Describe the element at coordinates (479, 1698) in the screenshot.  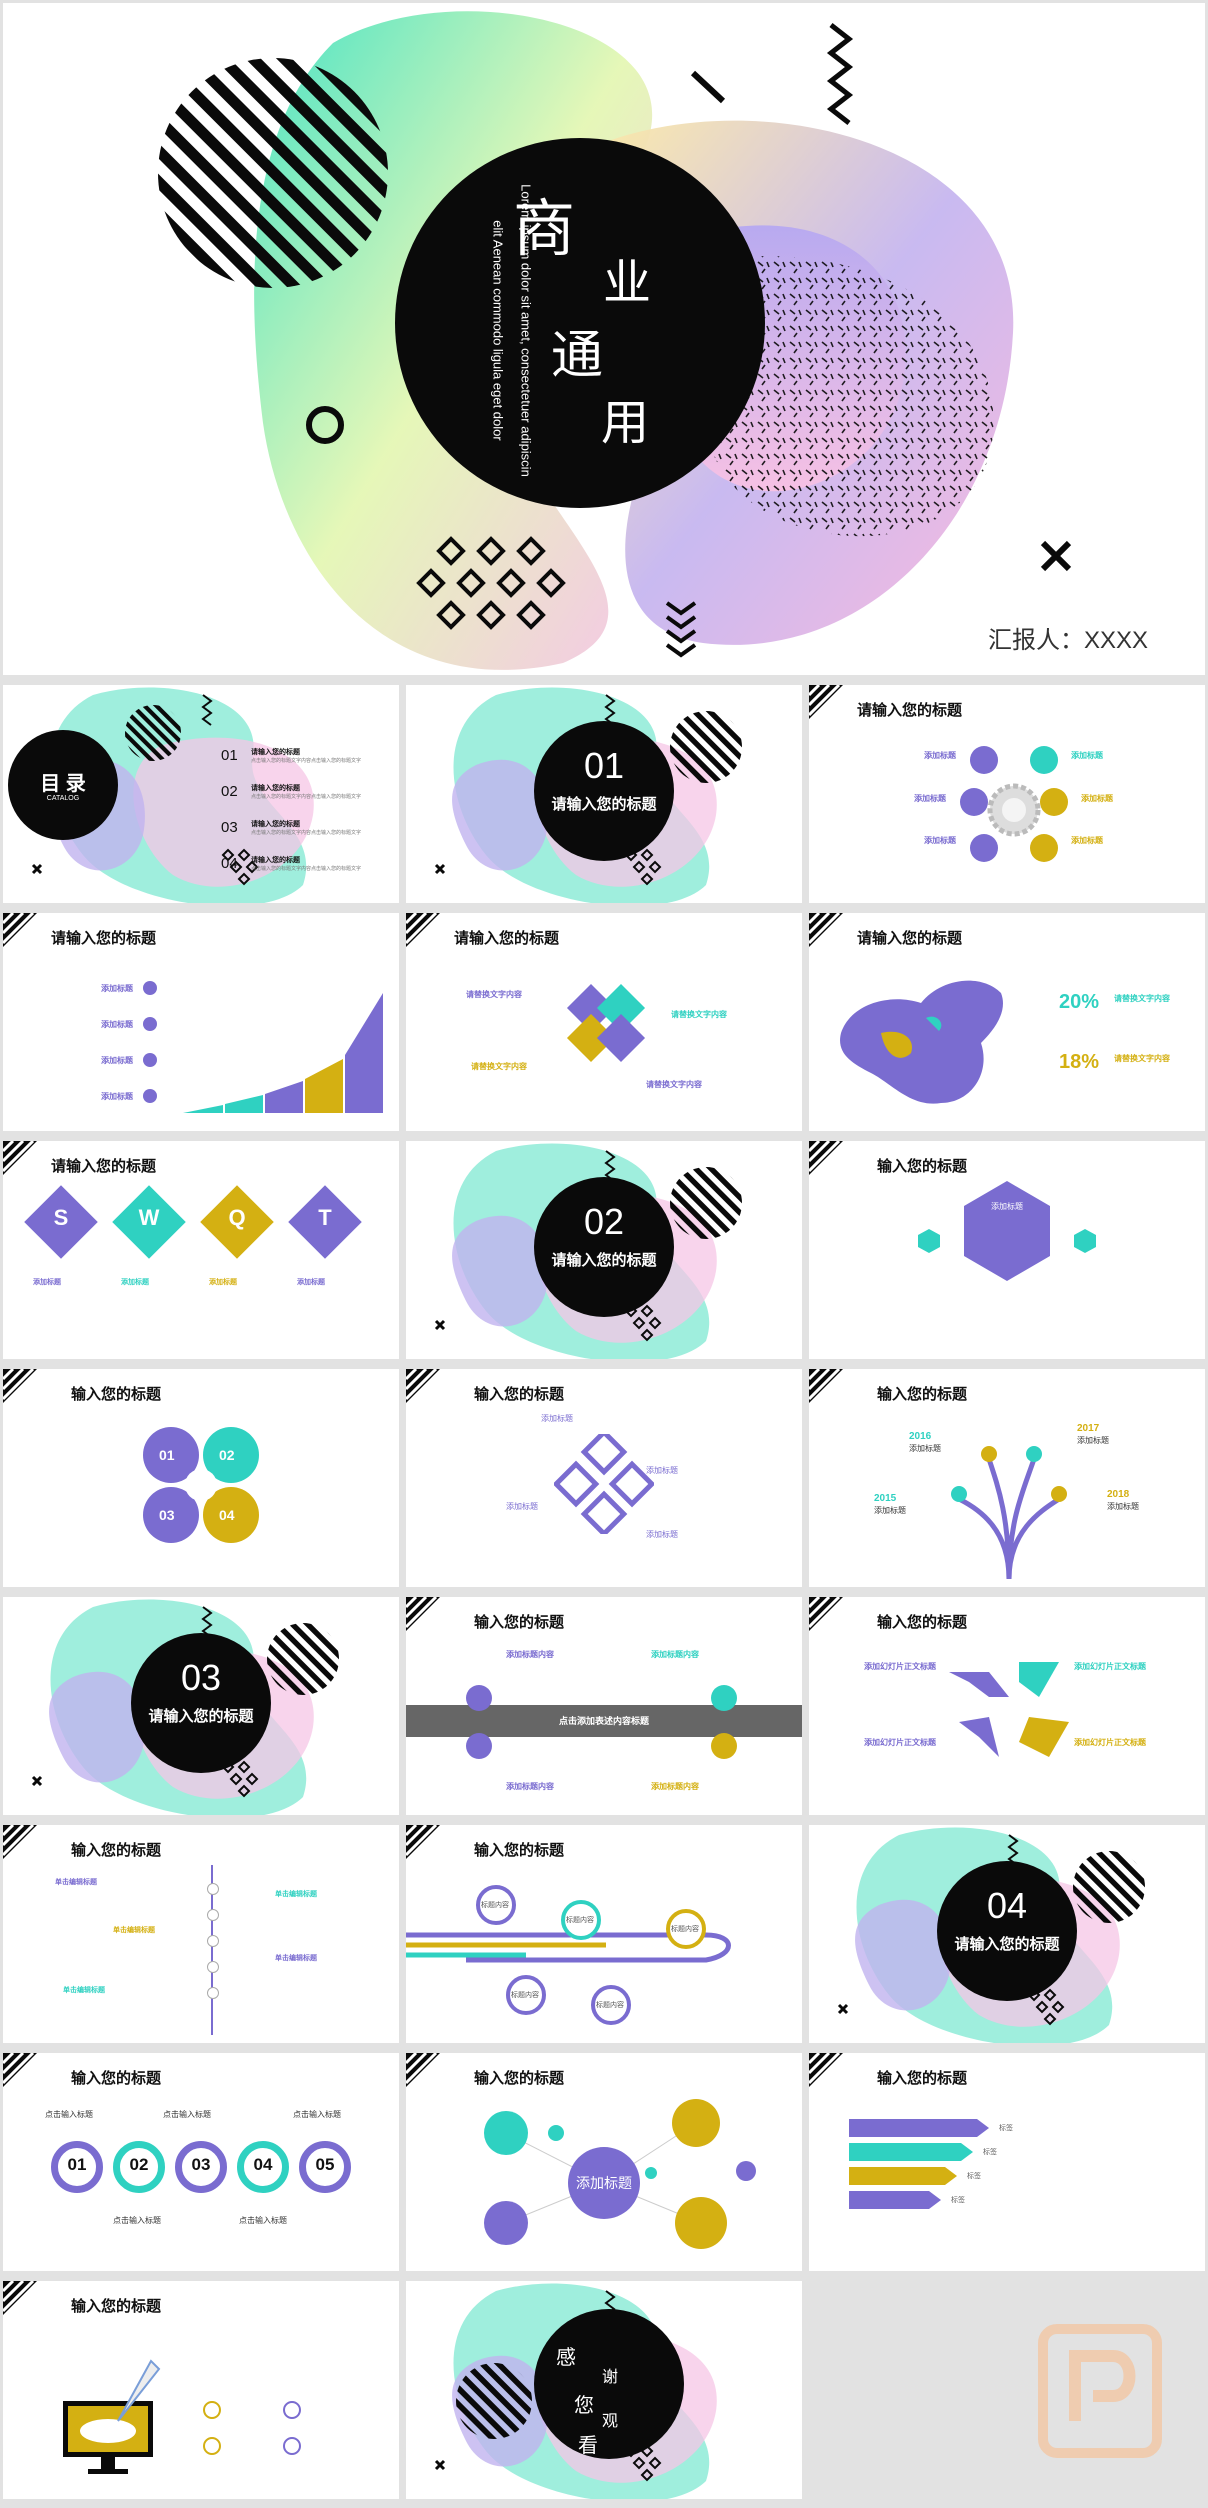
I see `circle-icon` at that location.